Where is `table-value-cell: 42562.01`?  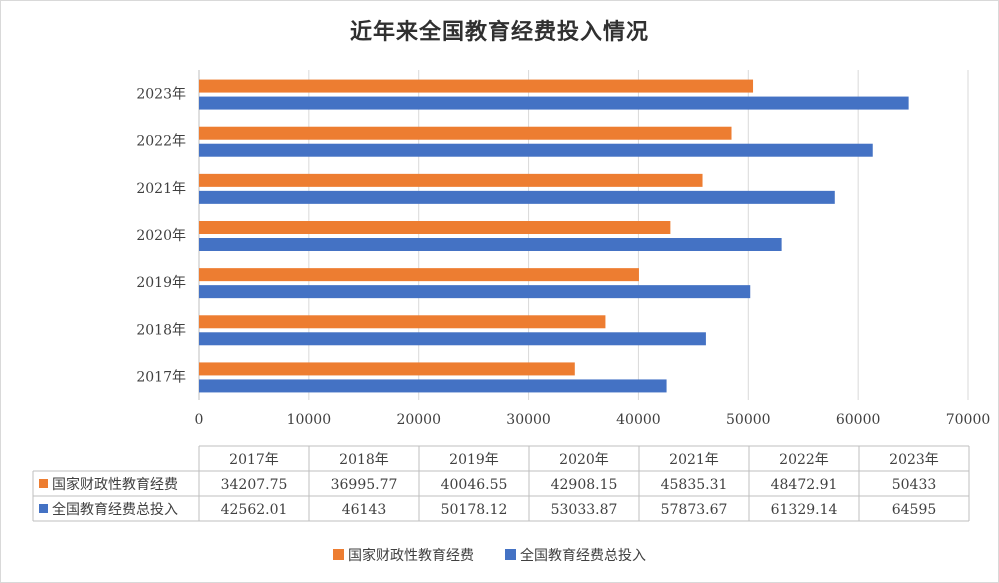 table-value-cell: 42562.01 is located at coordinates (254, 510).